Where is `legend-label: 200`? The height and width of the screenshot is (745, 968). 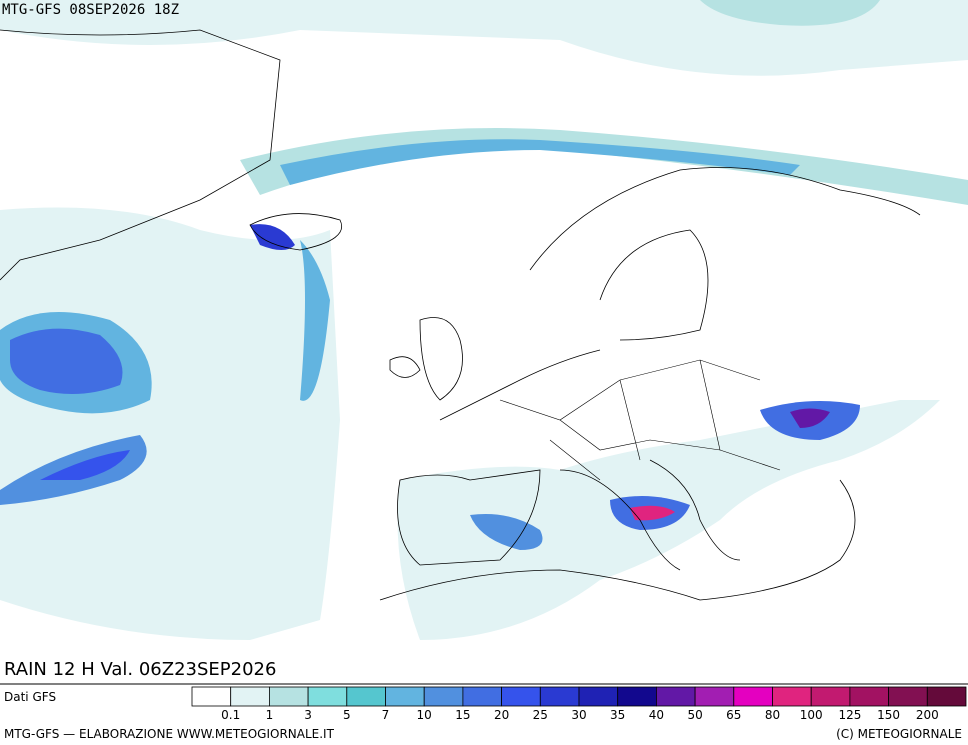 legend-label: 200 is located at coordinates (927, 715).